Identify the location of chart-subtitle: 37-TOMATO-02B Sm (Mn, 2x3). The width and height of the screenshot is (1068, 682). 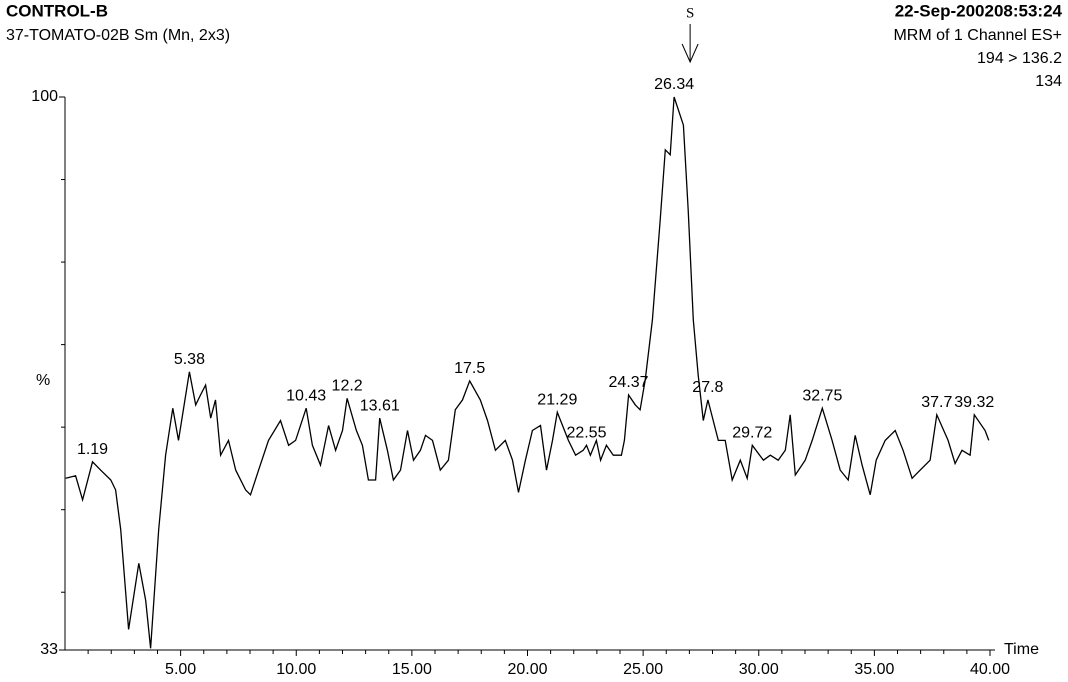
(118, 35).